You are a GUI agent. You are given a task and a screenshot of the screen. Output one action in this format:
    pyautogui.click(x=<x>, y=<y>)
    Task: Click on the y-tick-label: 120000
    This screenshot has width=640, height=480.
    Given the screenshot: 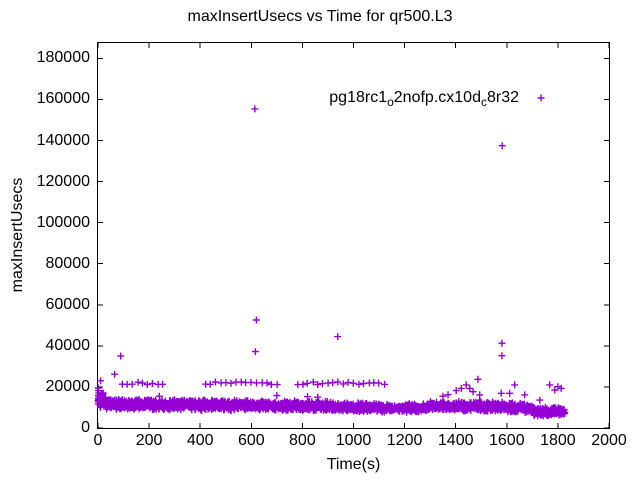 What is the action you would take?
    pyautogui.click(x=63, y=181)
    